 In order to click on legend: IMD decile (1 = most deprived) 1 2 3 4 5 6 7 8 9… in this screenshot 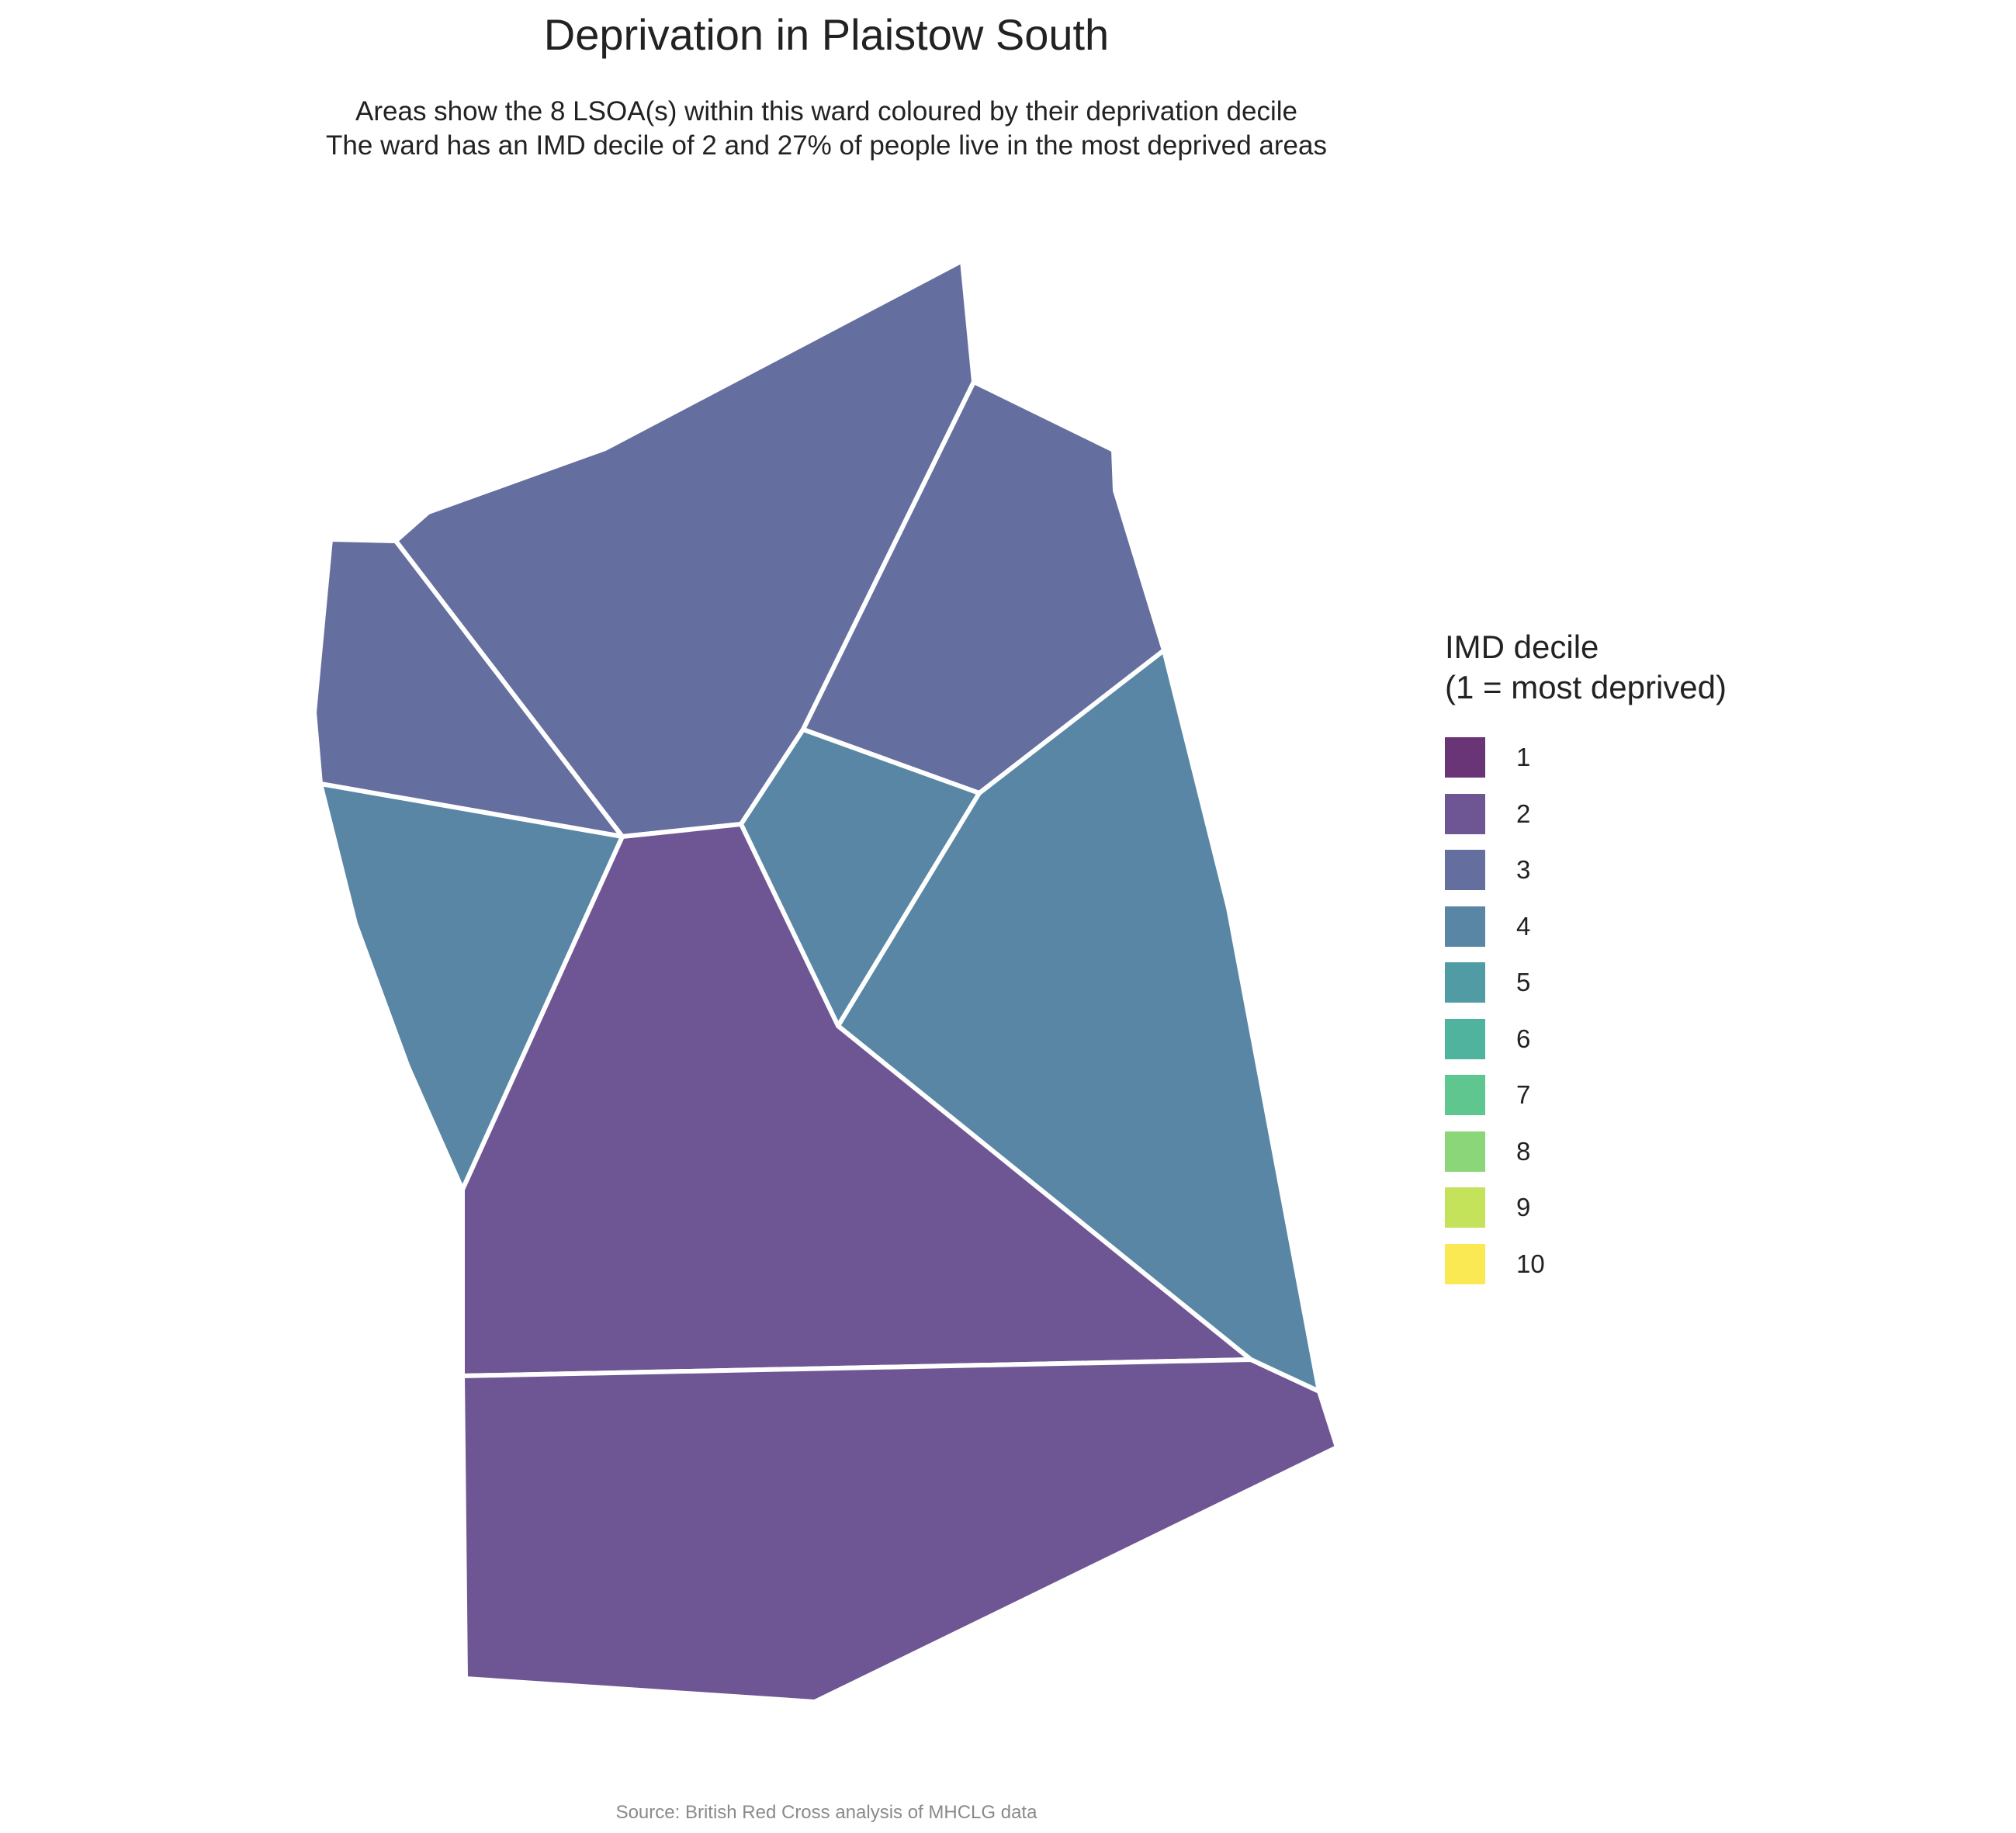, I will do `click(1586, 959)`.